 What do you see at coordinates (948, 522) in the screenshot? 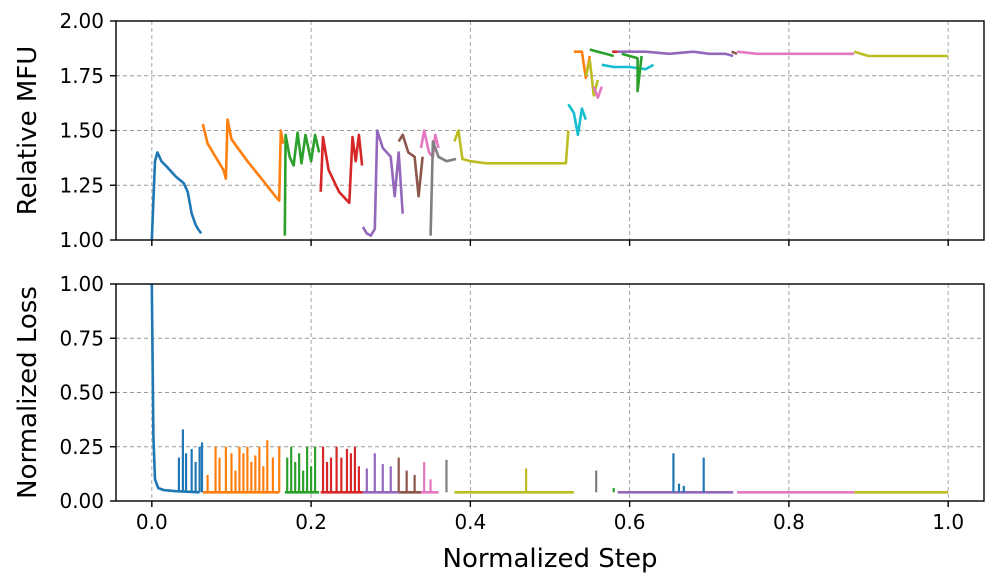
I see `x-tick-label: 1.0` at bounding box center [948, 522].